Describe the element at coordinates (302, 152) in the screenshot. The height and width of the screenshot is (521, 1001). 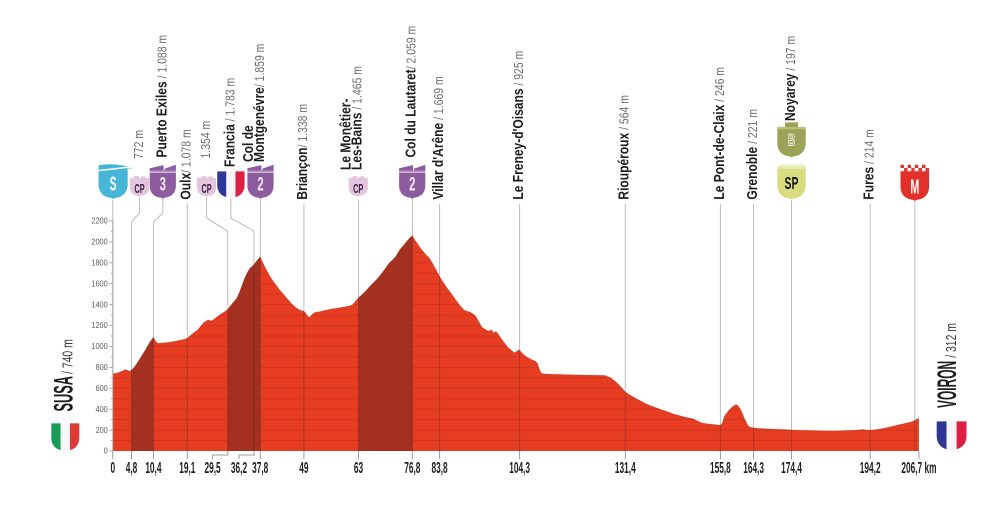
I see `svg-text: Briançon/ 1.338 m` at that location.